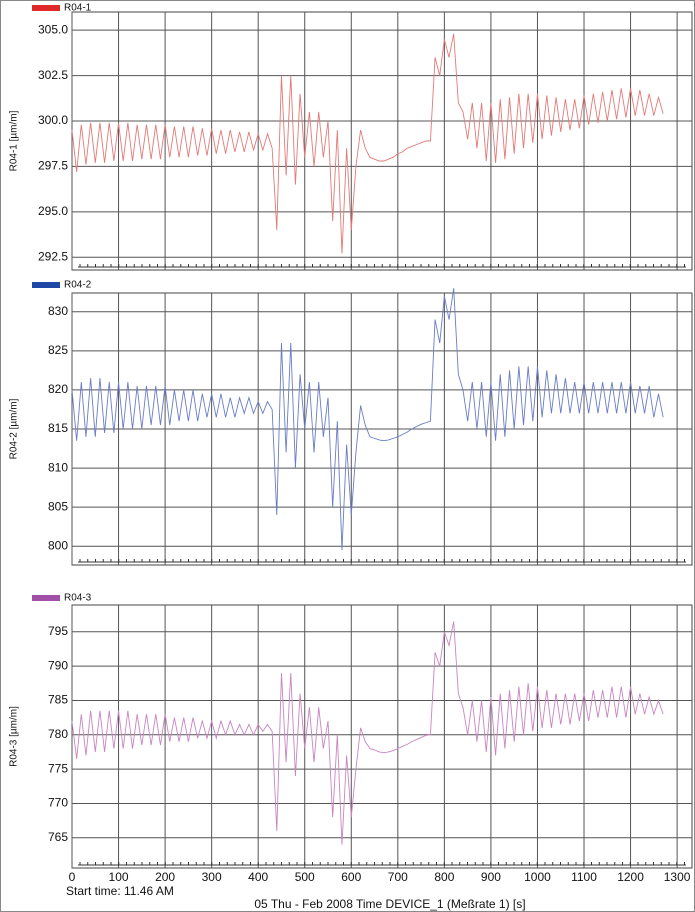 Image resolution: width=695 pixels, height=912 pixels. I want to click on y-tick-label: 292.5, so click(53, 256).